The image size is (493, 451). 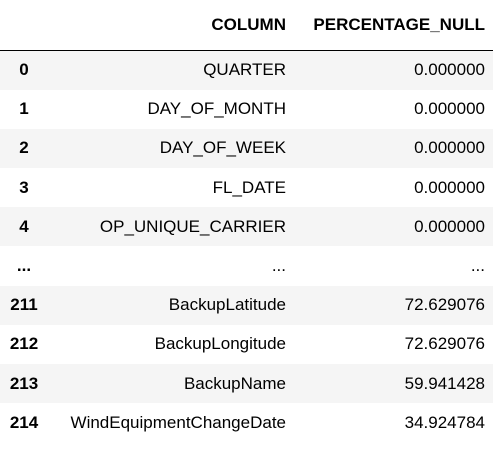 I want to click on table-header-row: COLUMN PERCENTAGE_NULL, so click(x=246, y=25).